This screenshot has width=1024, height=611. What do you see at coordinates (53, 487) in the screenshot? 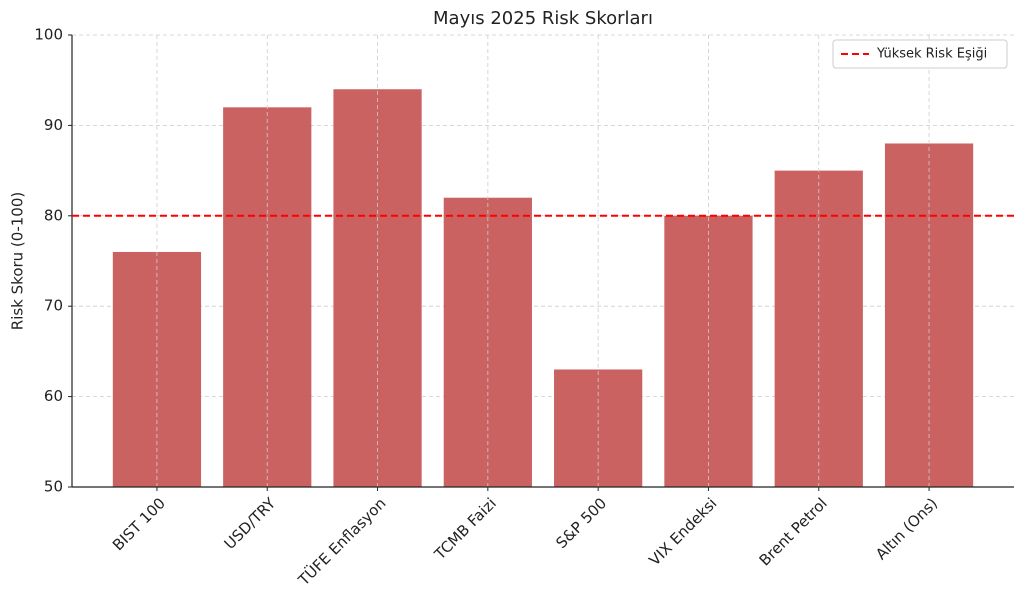
I see `y-tick-label: 50` at bounding box center [53, 487].